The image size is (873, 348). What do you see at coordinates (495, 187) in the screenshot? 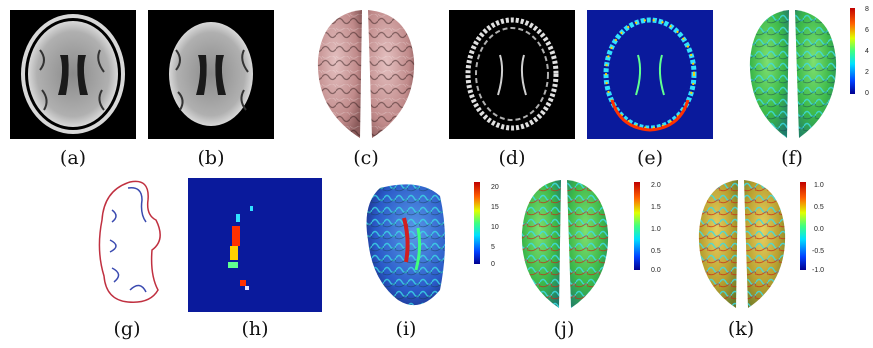
I see `colorbar-i-tick-0: 20` at bounding box center [495, 187].